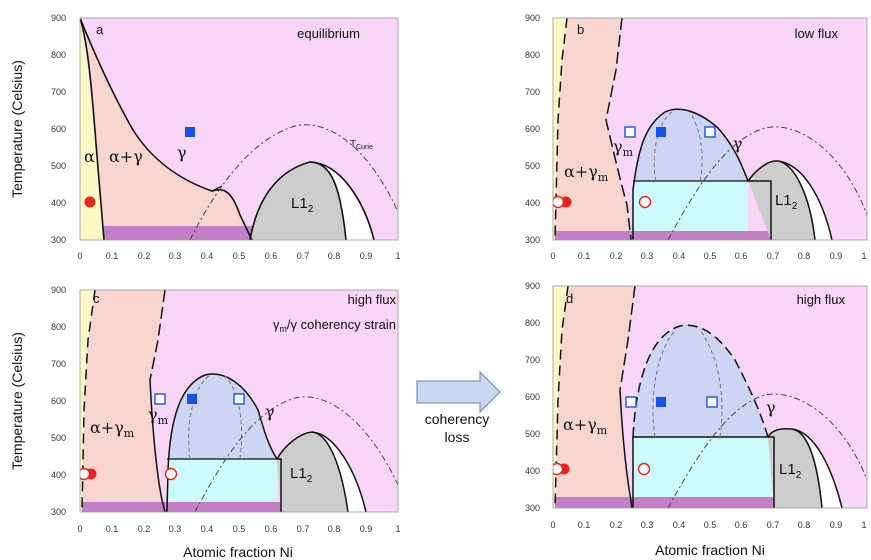 This screenshot has height=560, width=871. What do you see at coordinates (458, 392) in the screenshot?
I see `coherency-loss-arrow-icon` at bounding box center [458, 392].